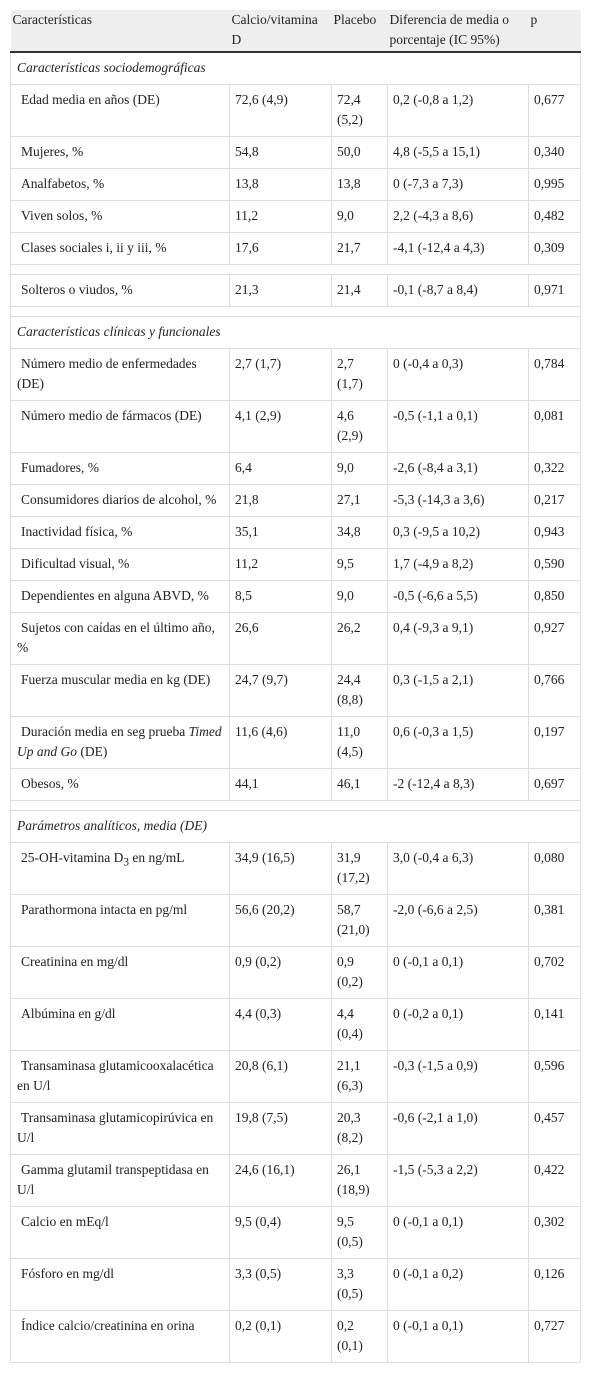 This screenshot has width=590, height=1398. What do you see at coordinates (359, 1284) in the screenshot?
I see `cell: 3,3 (0,5)` at bounding box center [359, 1284].